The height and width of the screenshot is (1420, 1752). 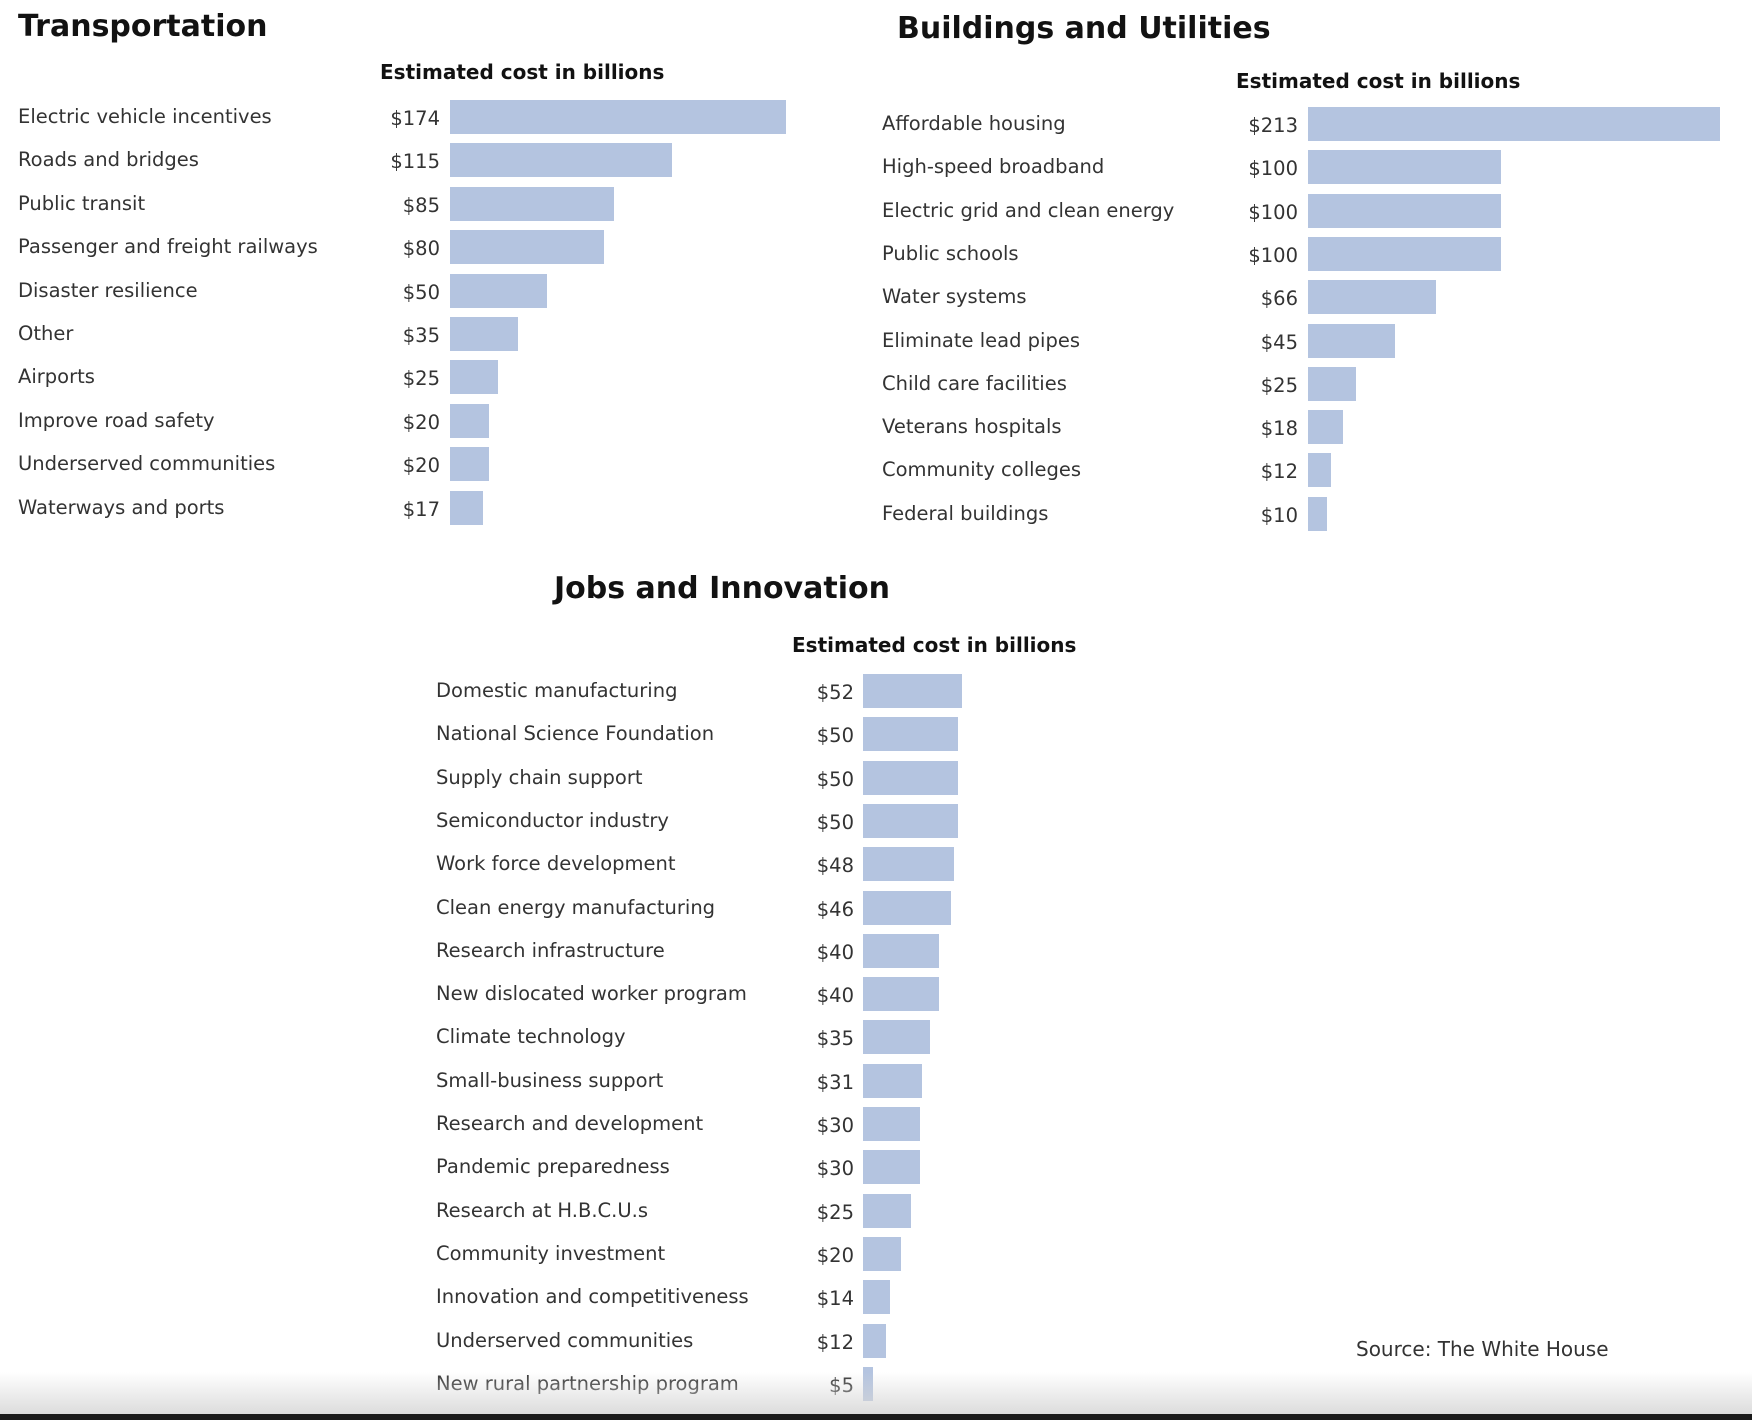 What do you see at coordinates (421, 335) in the screenshot?
I see `value-label: $35` at bounding box center [421, 335].